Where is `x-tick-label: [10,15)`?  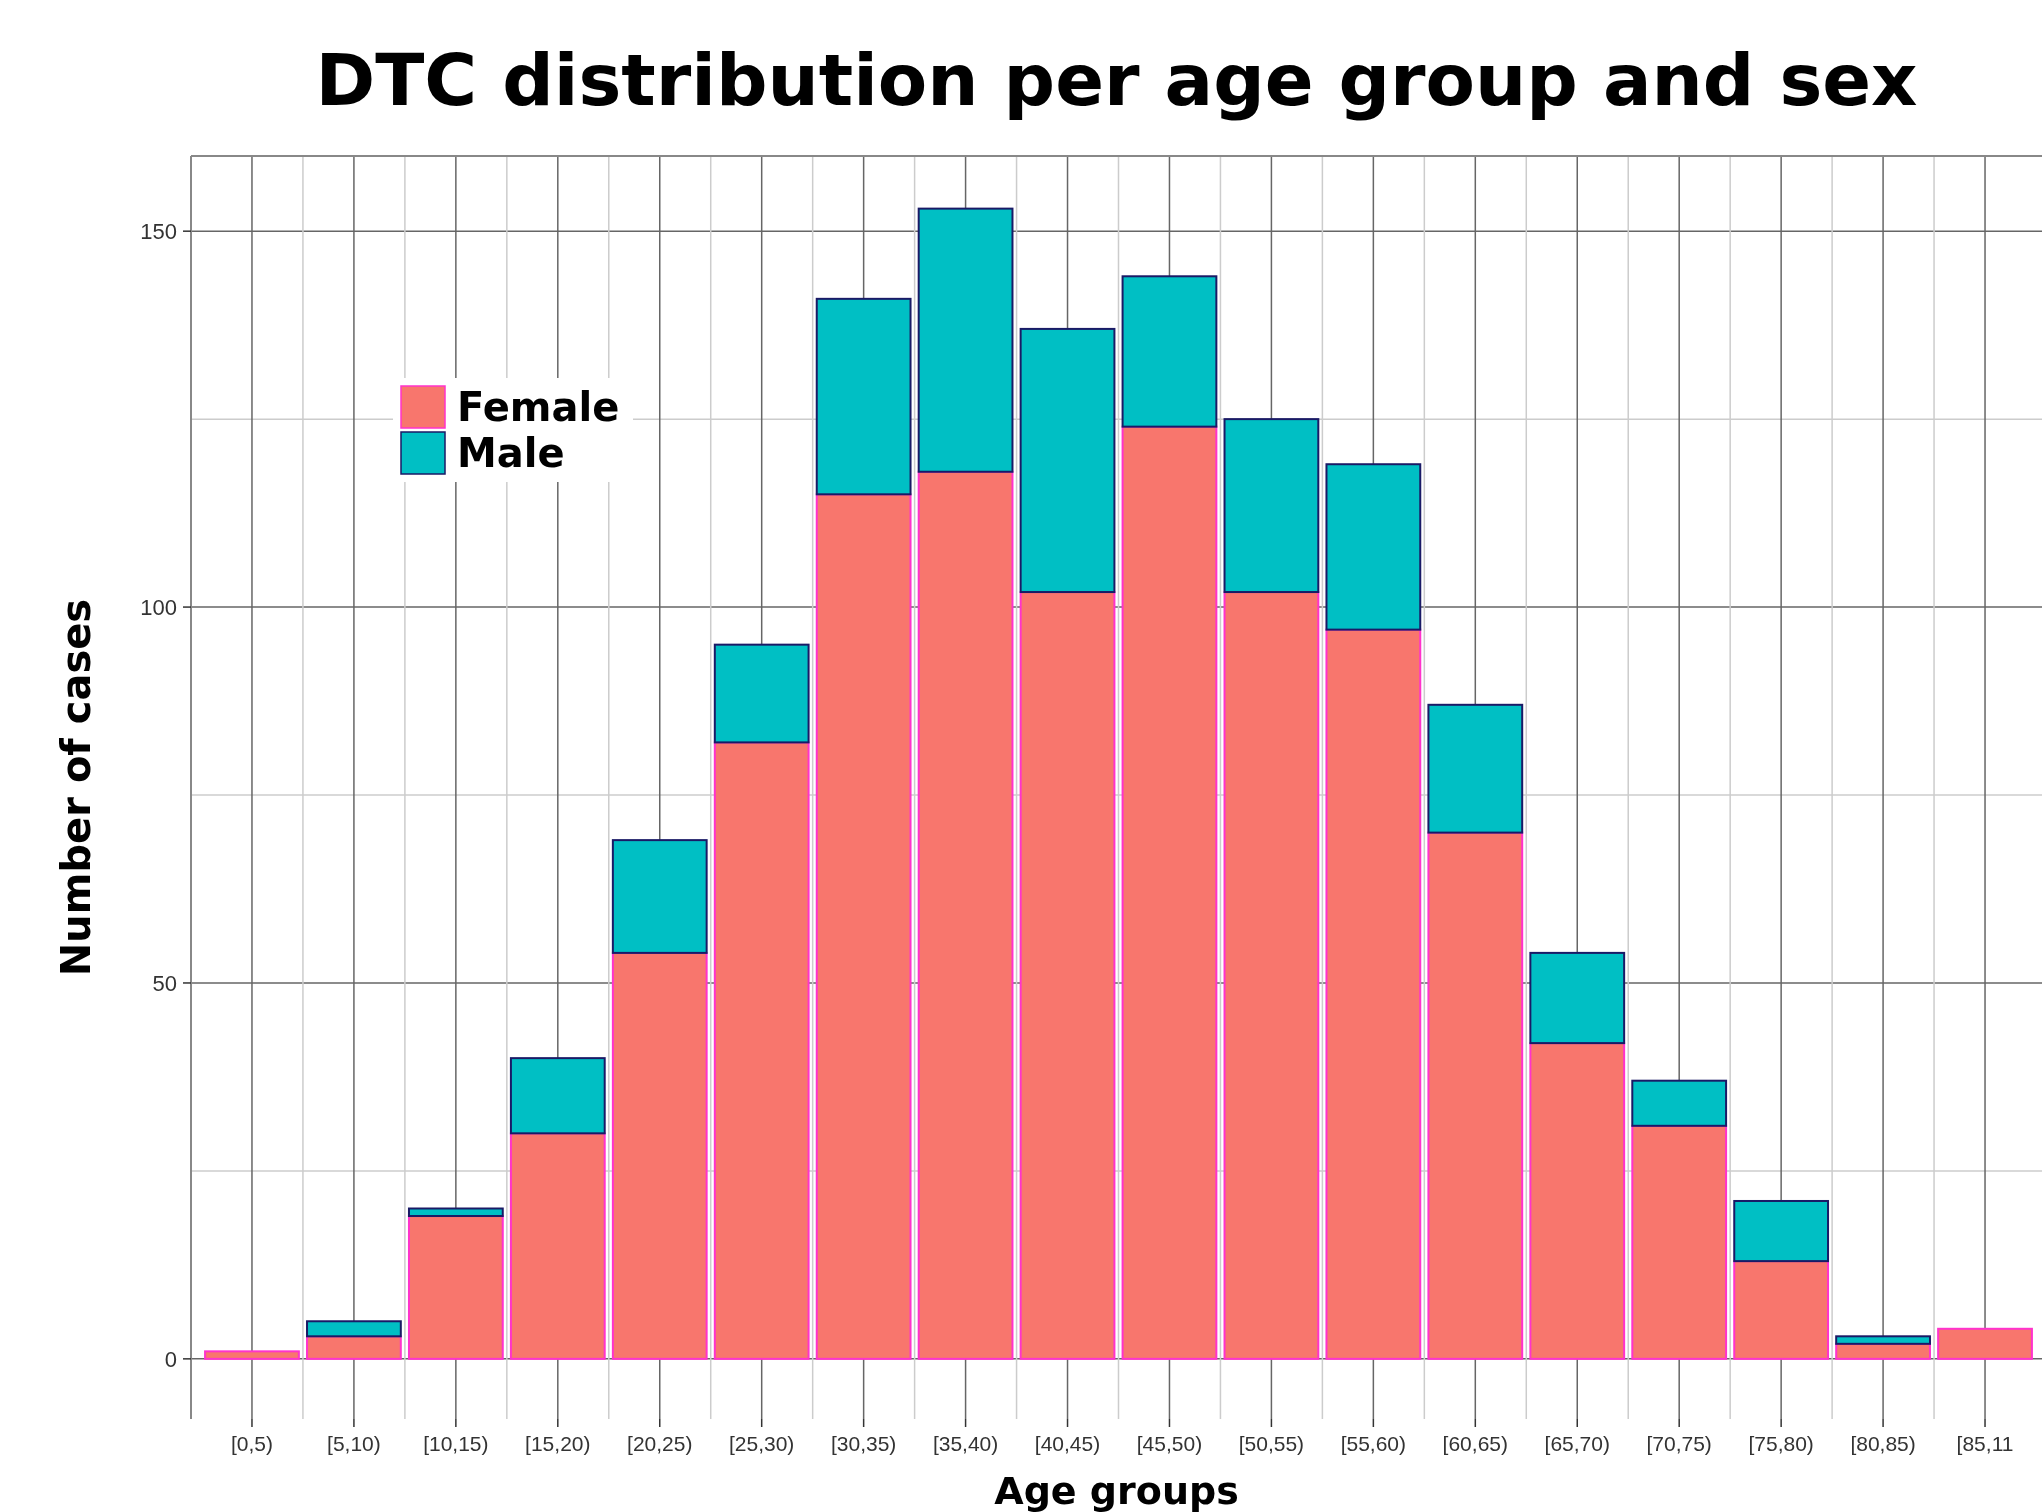
x-tick-label: [10,15) is located at coordinates (456, 1443).